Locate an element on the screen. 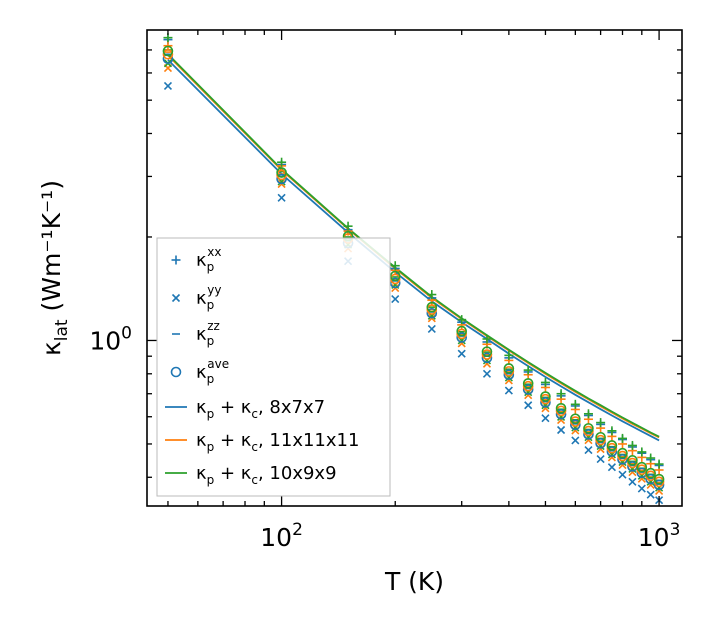 The width and height of the screenshot is (712, 627). legend-sup: ave is located at coordinates (218, 364).